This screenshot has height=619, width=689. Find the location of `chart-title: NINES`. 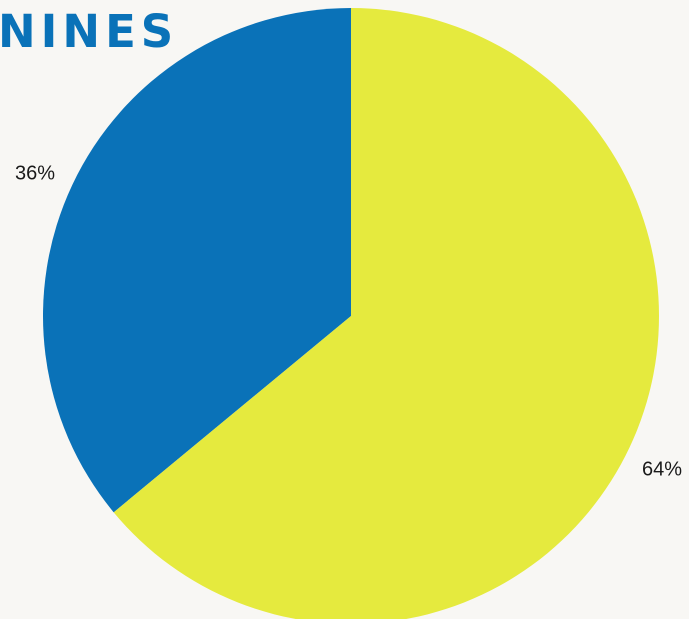

chart-title: NINES is located at coordinates (89, 31).